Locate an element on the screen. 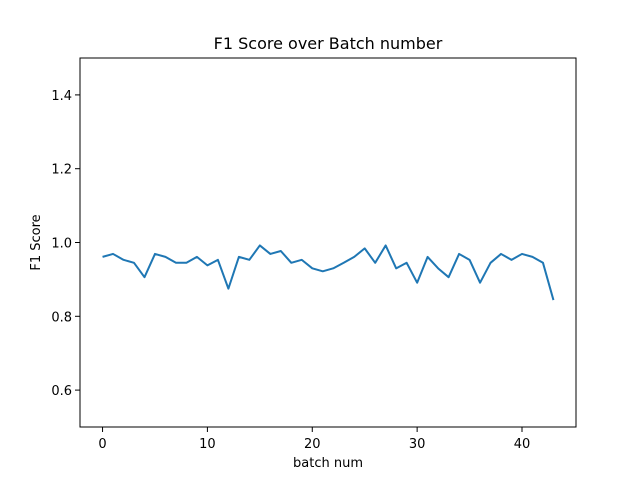 This screenshot has width=640, height=480. x-tick-label: 40 is located at coordinates (522, 444).